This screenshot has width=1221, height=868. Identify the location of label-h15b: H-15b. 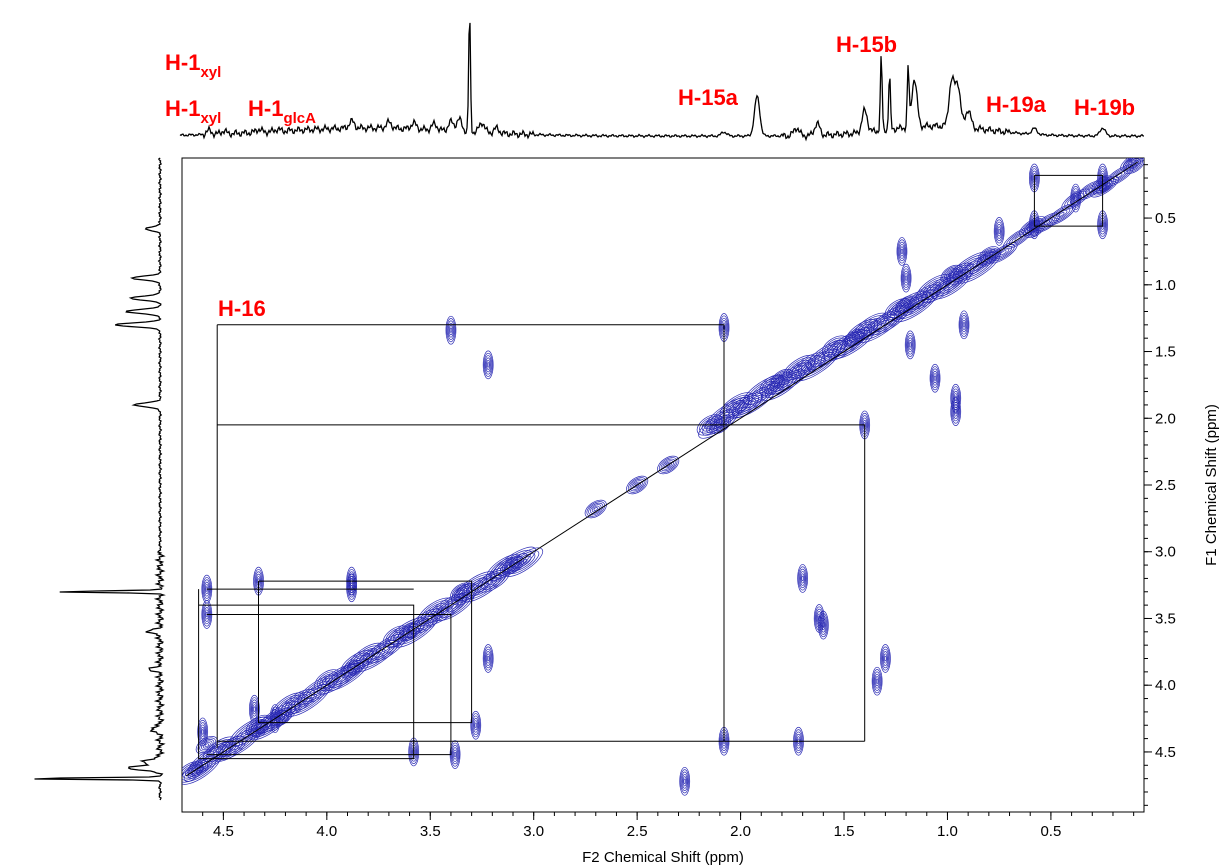
(866, 44).